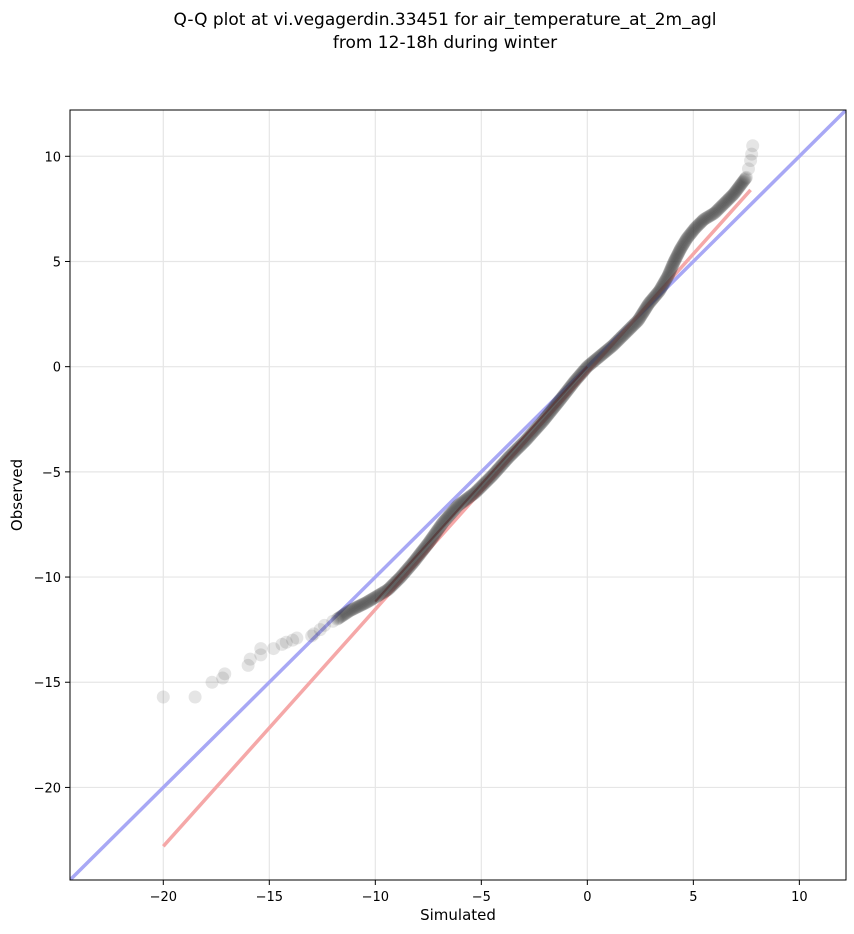 This screenshot has width=854, height=934. What do you see at coordinates (57, 262) in the screenshot?
I see `y-tick-label: 5` at bounding box center [57, 262].